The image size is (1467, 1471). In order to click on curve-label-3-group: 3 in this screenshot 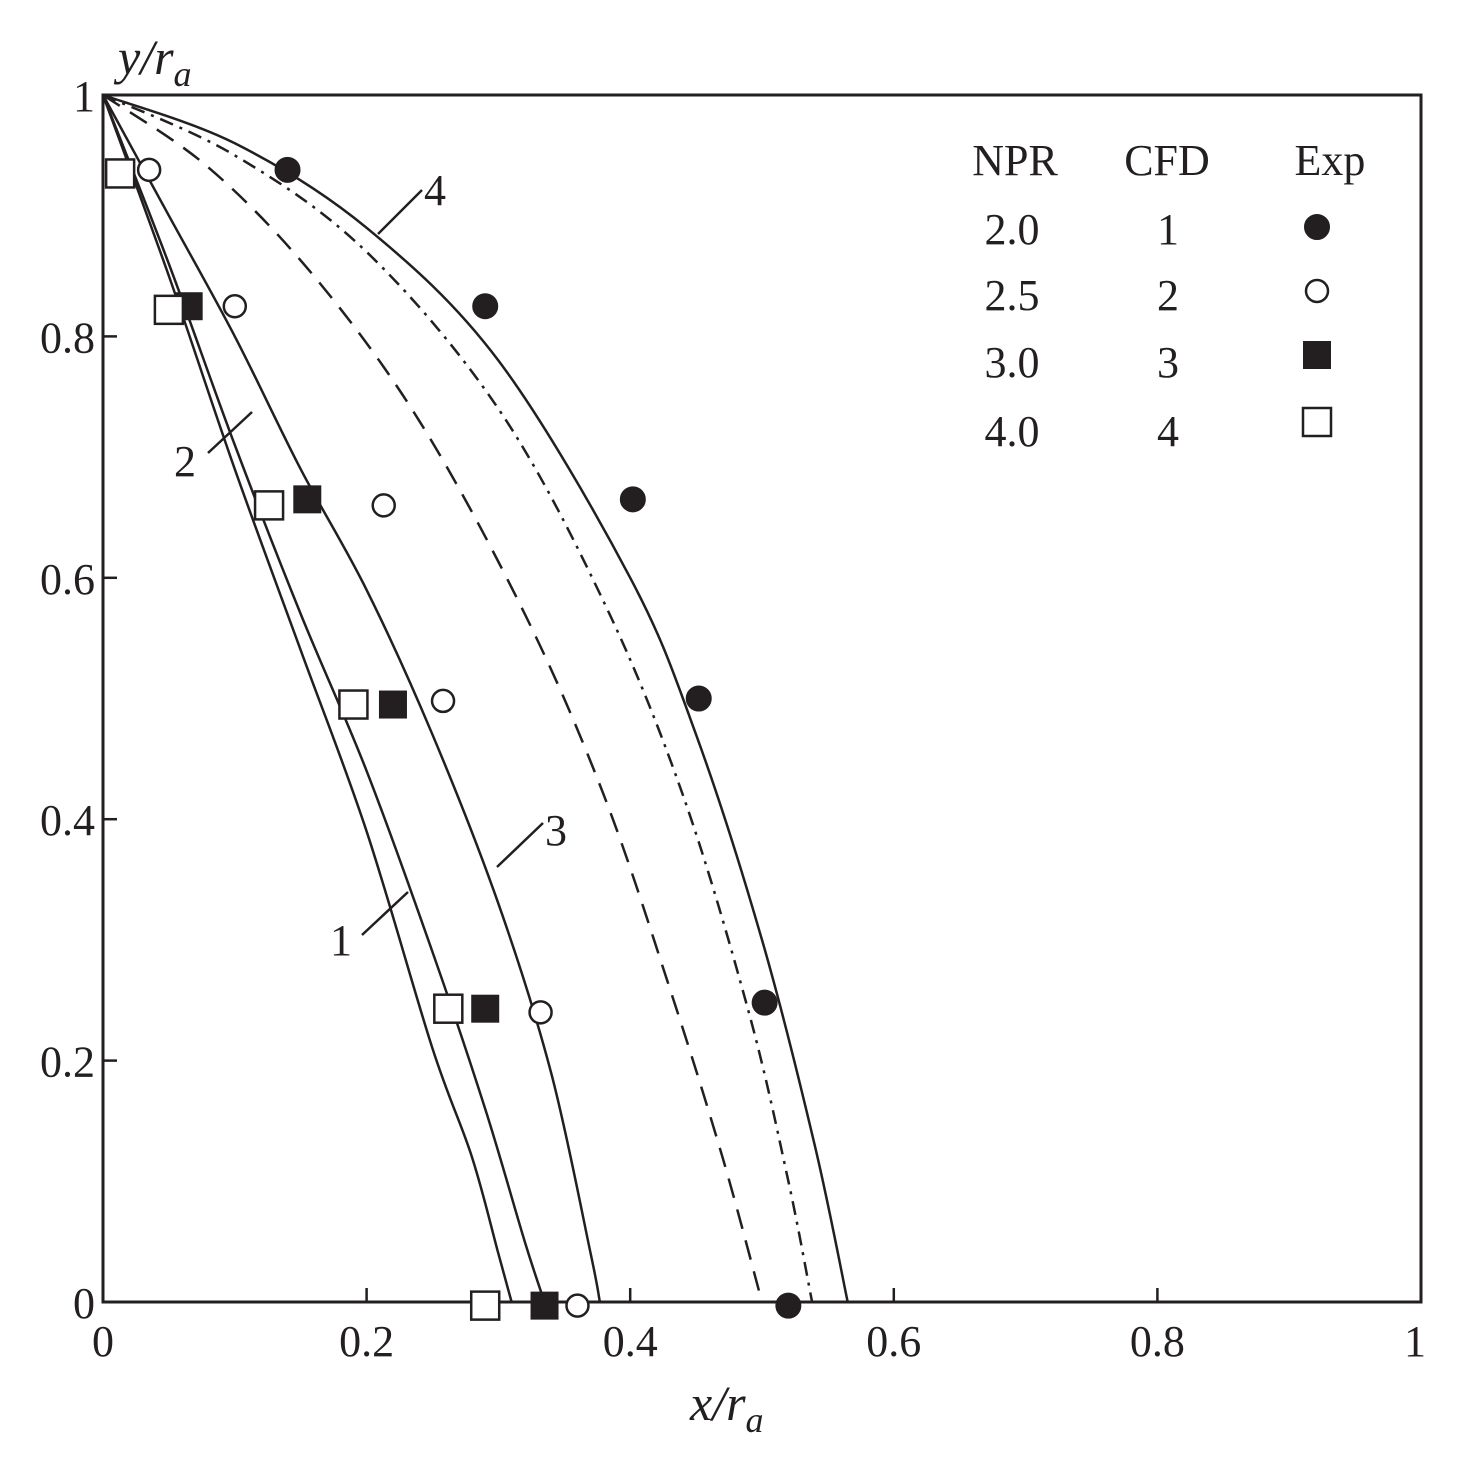, I will do `click(531, 837)`.